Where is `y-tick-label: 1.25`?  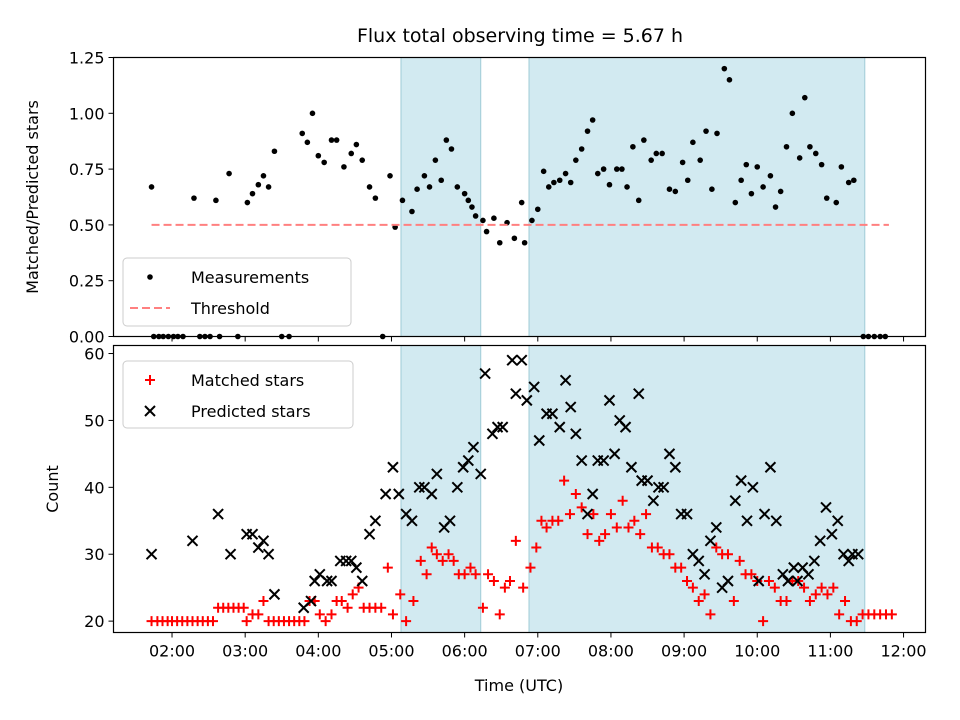 y-tick-label: 1.25 is located at coordinates (87, 58).